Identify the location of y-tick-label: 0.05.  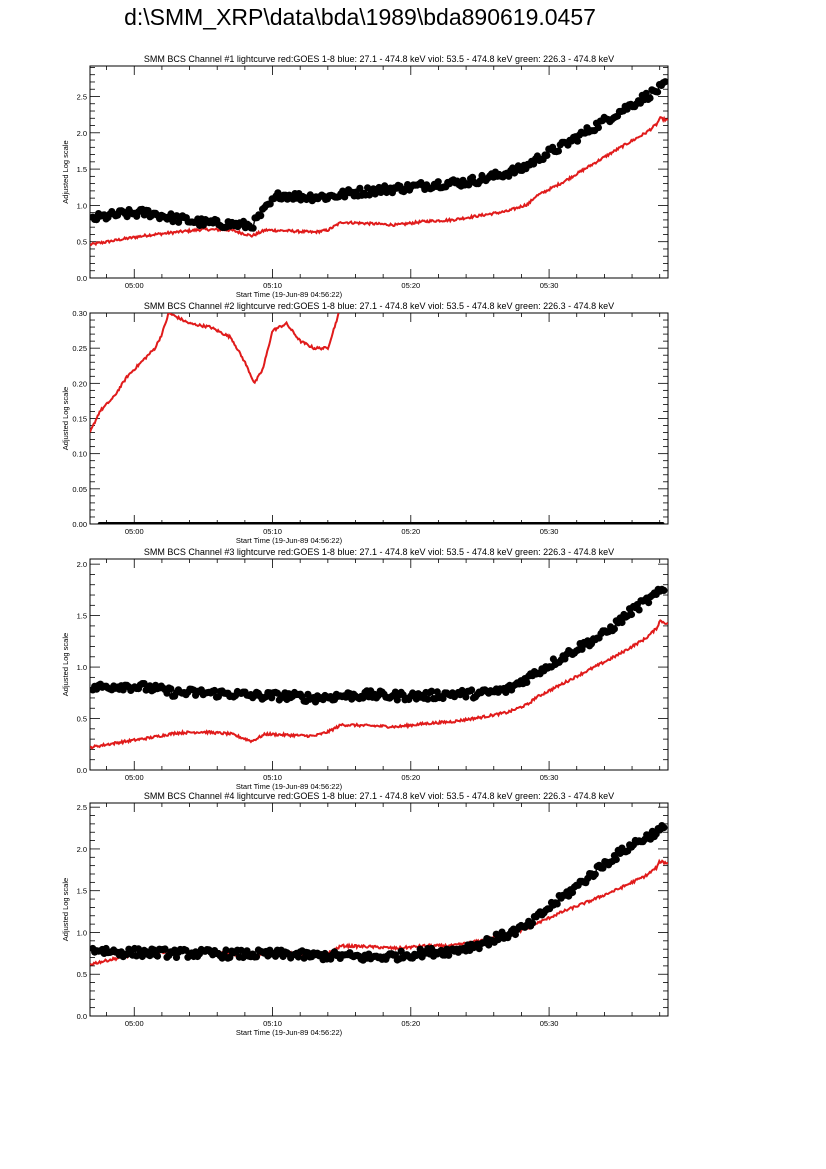
(79, 489).